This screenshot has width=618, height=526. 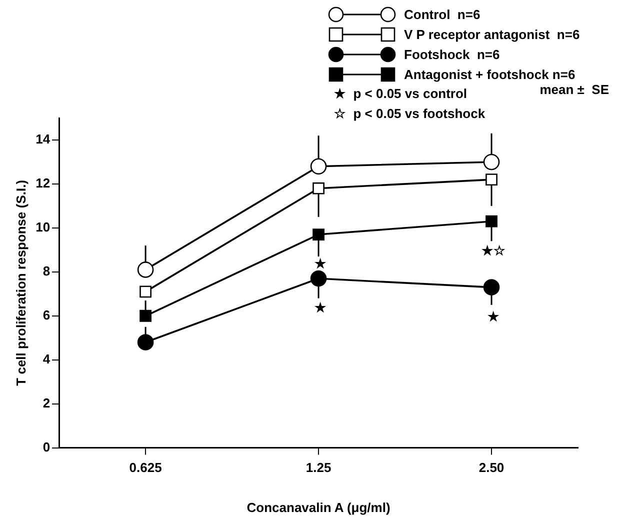 What do you see at coordinates (409, 114) in the screenshot?
I see `annotation: ☆ p < 0.05 vs footshock` at bounding box center [409, 114].